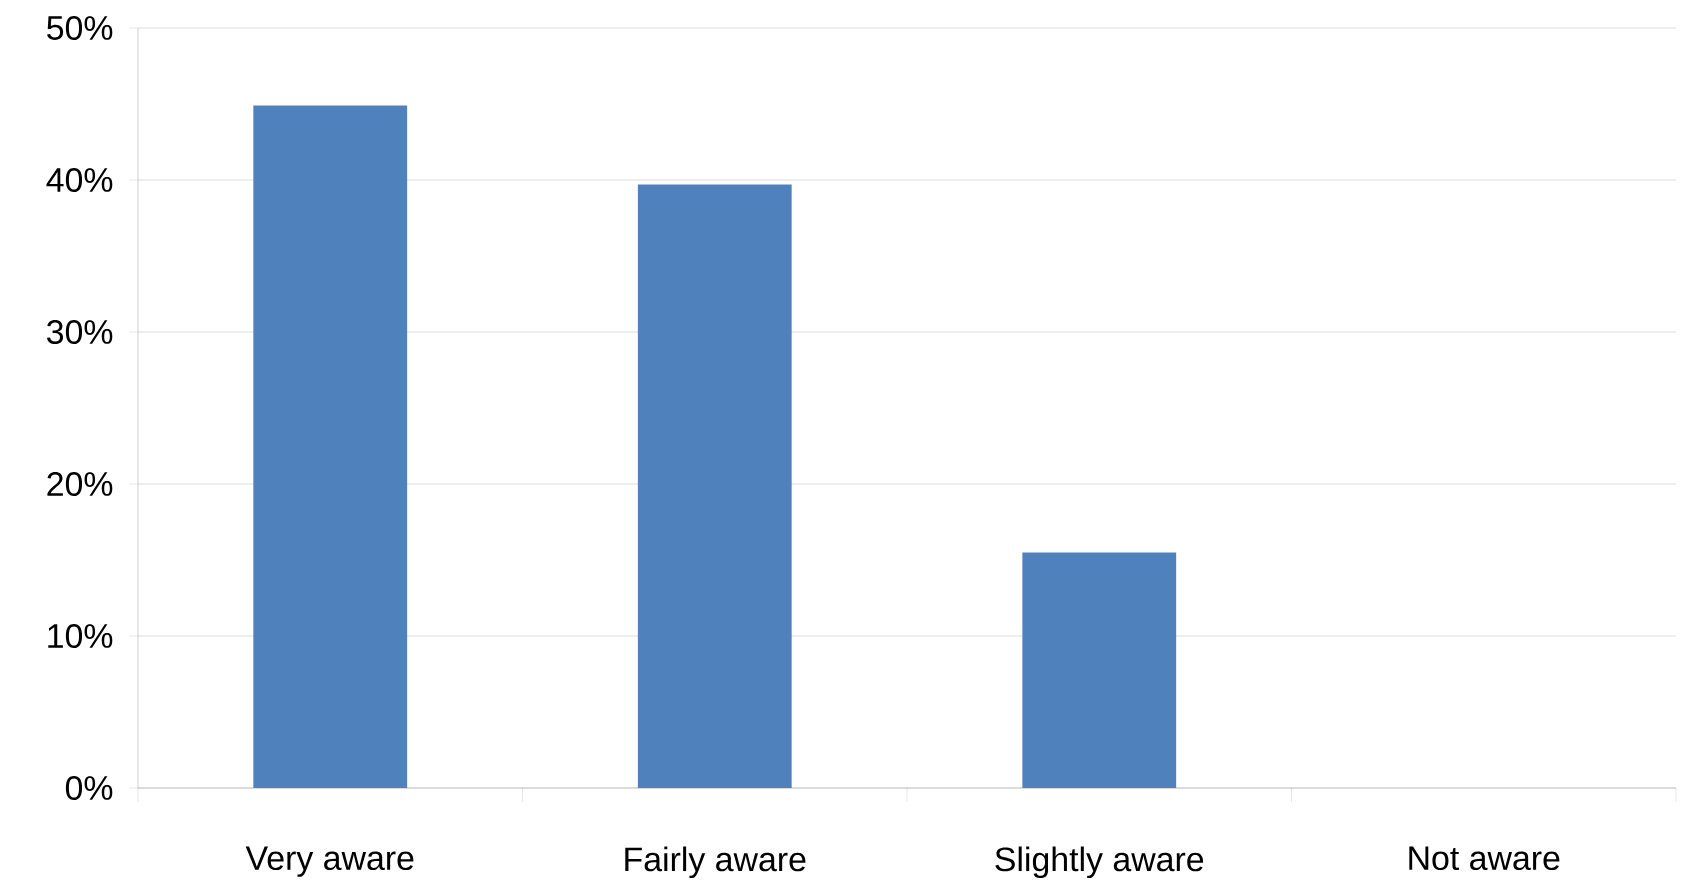 This screenshot has height=894, width=1681. What do you see at coordinates (80, 484) in the screenshot?
I see `y-tick-label: 20%` at bounding box center [80, 484].